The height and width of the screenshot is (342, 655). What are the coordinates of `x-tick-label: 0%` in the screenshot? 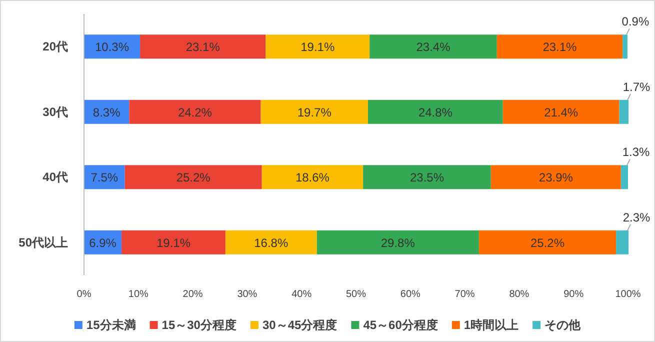 It's located at (84, 294).